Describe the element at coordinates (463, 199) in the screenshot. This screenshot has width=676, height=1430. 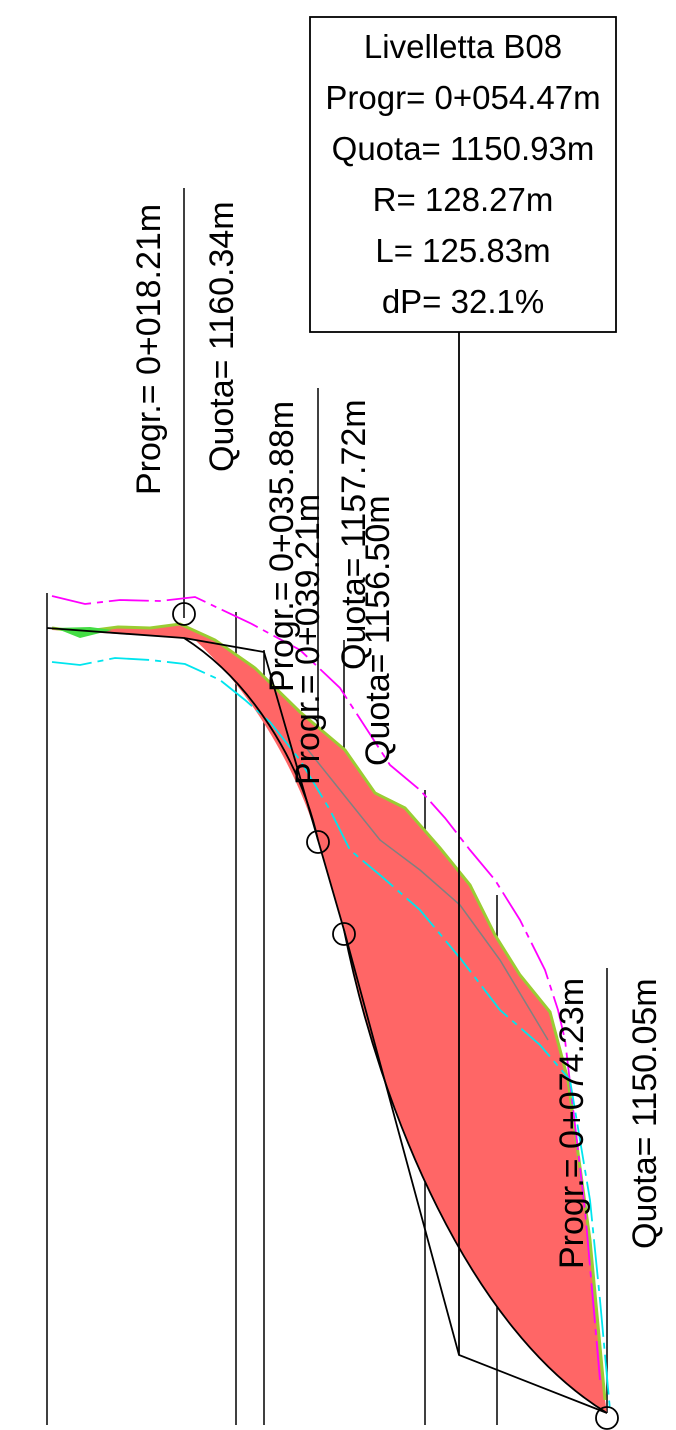
I see `info-box-radius: R= 128.27m` at that location.